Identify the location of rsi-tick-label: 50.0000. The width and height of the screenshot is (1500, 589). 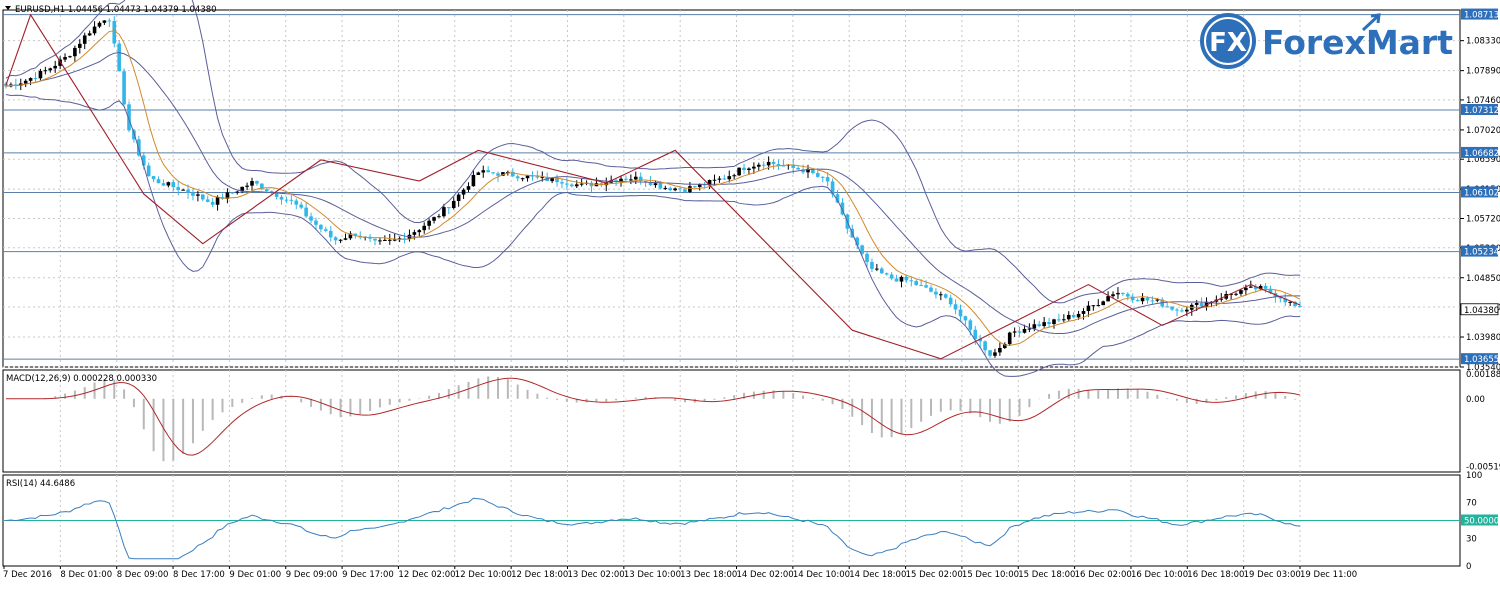
(1481, 522).